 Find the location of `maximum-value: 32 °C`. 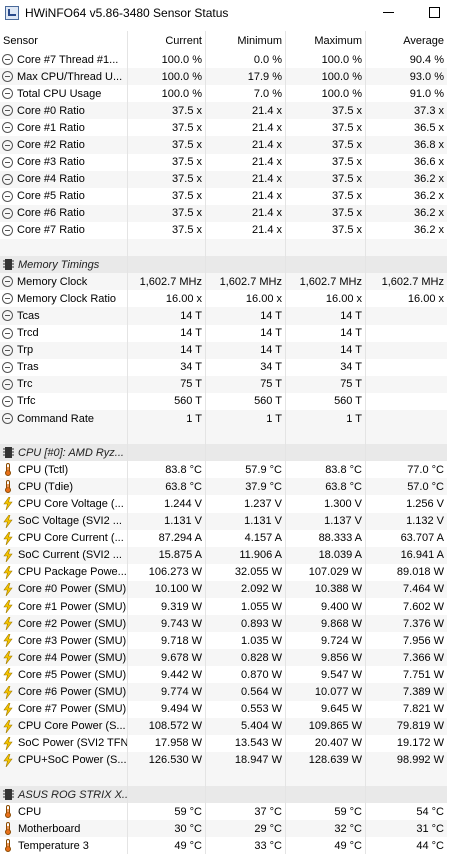

maximum-value: 32 °C is located at coordinates (326, 829).